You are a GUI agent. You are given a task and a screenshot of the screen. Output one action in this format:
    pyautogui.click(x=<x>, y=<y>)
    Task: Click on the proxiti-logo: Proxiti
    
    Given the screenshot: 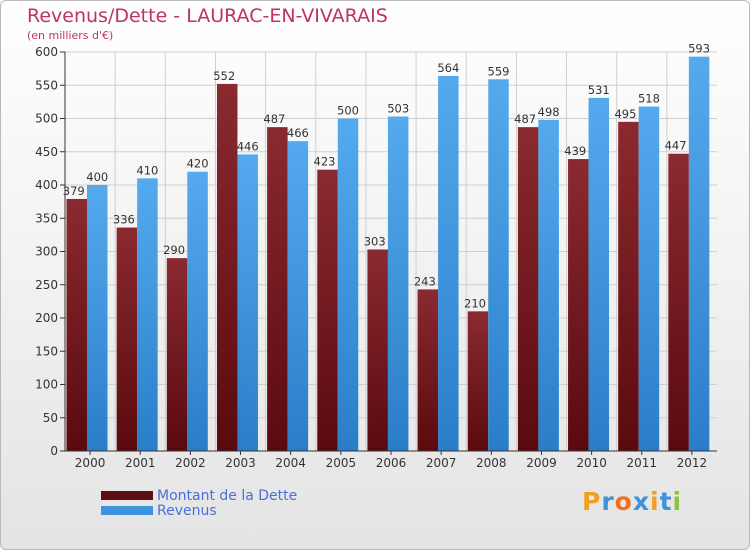 What is the action you would take?
    pyautogui.click(x=632, y=501)
    